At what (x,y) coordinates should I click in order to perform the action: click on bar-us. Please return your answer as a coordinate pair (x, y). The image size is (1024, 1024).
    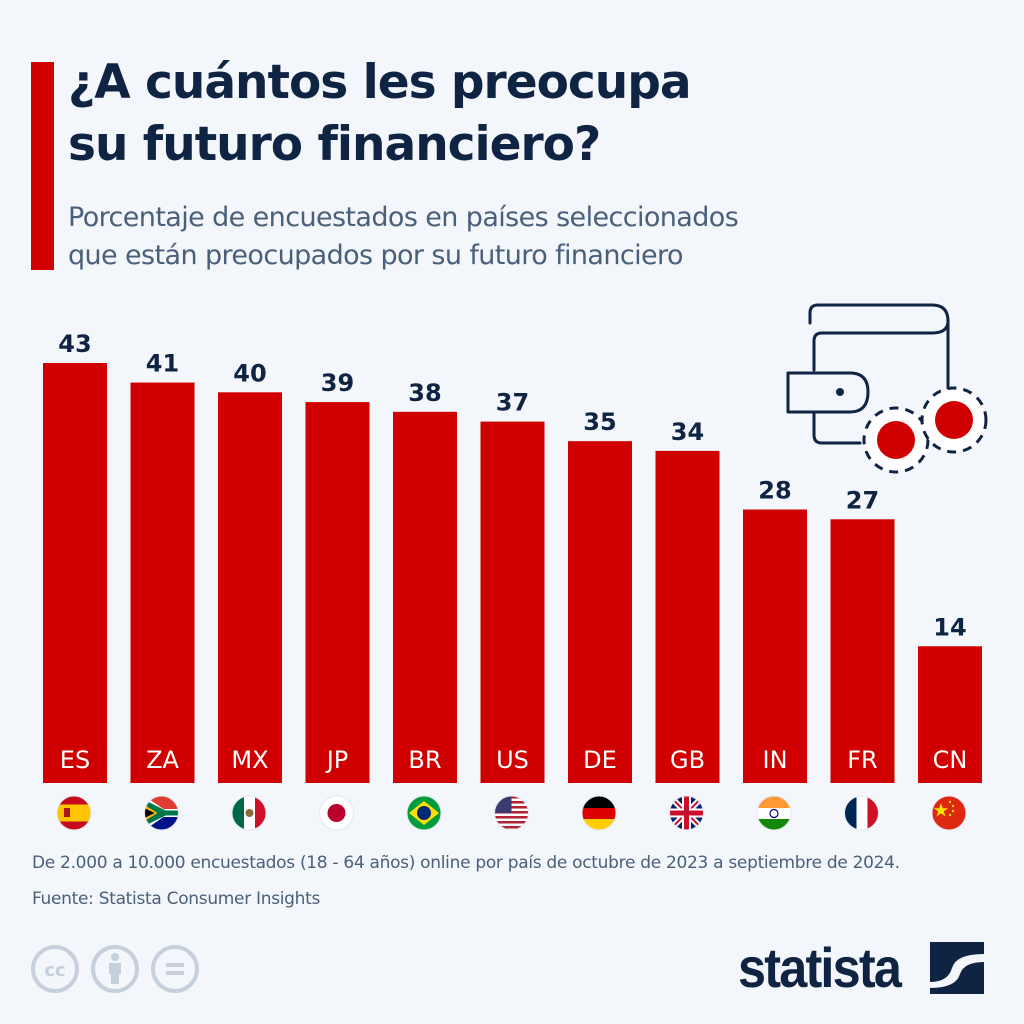
    Looking at the image, I should click on (512, 602).